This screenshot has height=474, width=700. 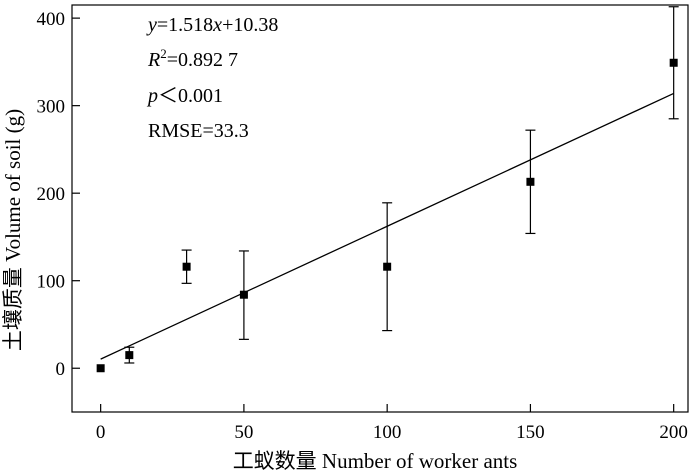 I want to click on y-tick-label: 400, so click(x=51, y=19).